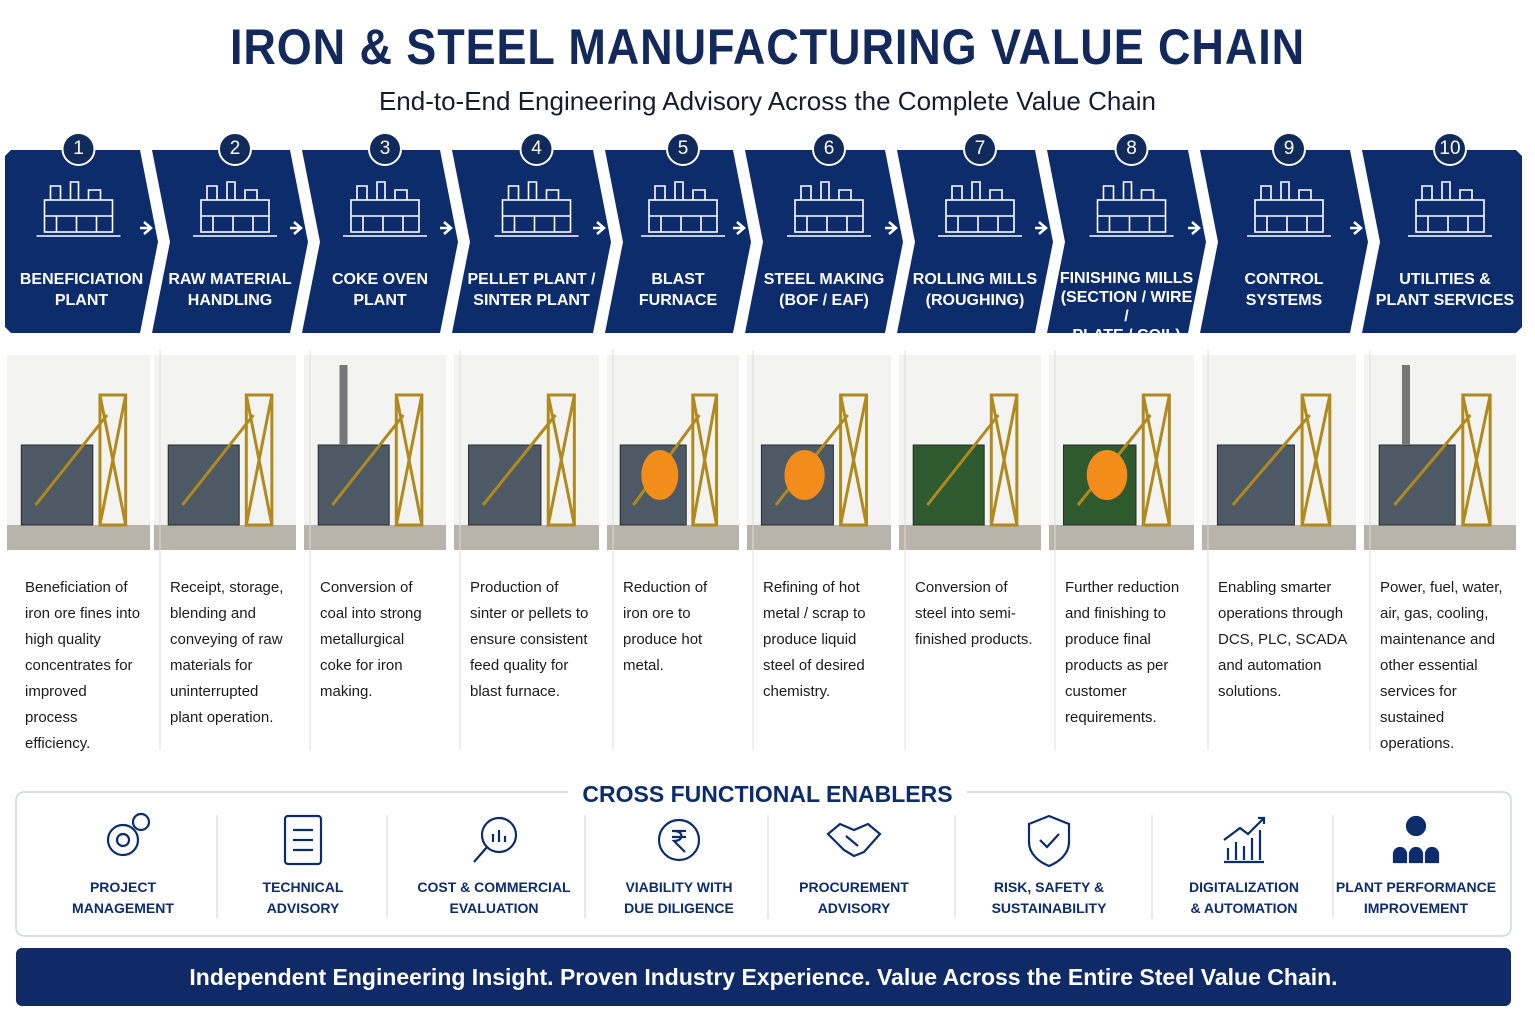  Describe the element at coordinates (767, 794) in the screenshot. I see `enablers-title-wrap: CROSS FUNCTIONAL ENABLERS` at that location.